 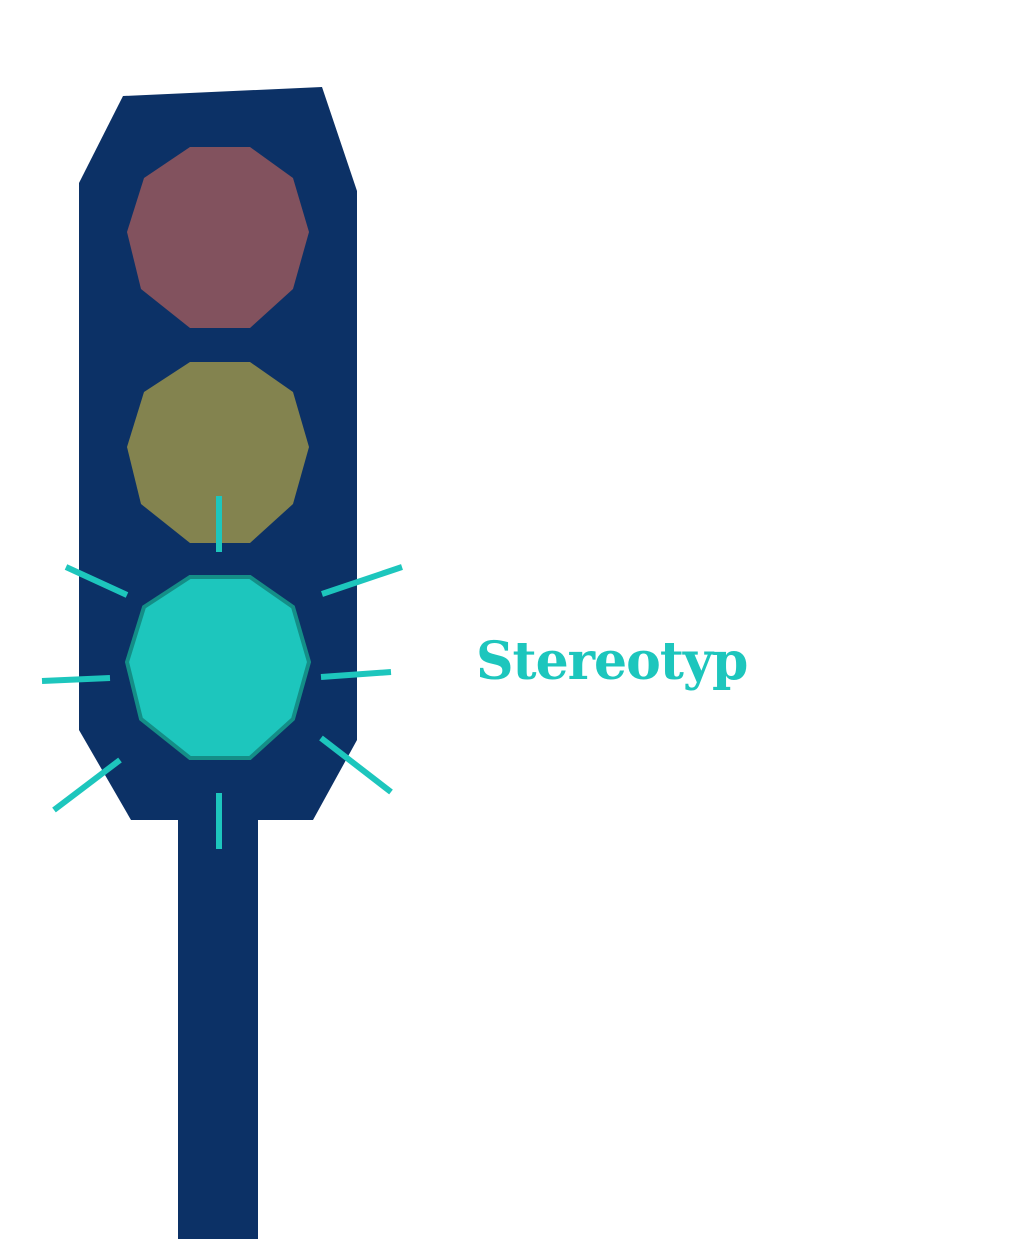 What do you see at coordinates (96, 581) in the screenshot?
I see `glow-ray-upper-left` at bounding box center [96, 581].